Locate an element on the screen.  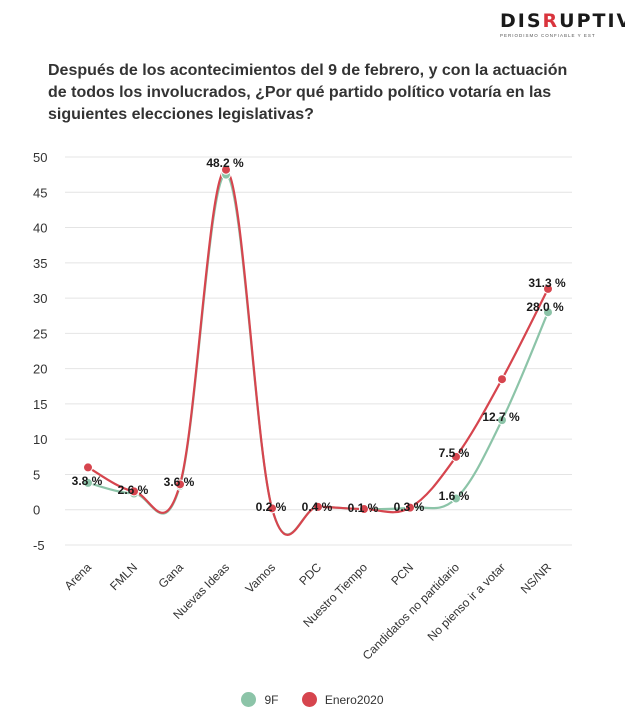
data-label: 0.2 % is located at coordinates (271, 507).